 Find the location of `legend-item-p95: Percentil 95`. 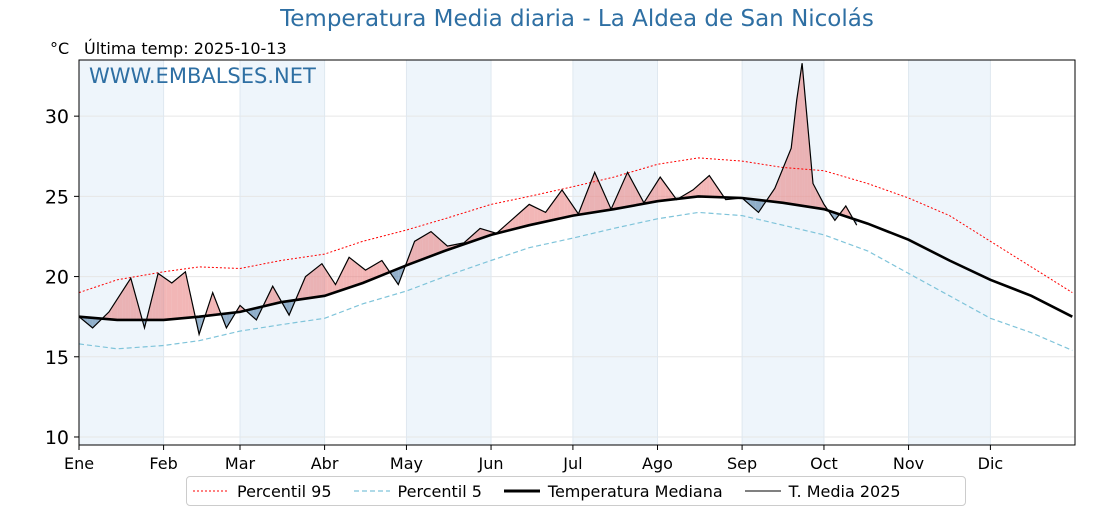

legend-item-p95: Percentil 95 is located at coordinates (262, 491).